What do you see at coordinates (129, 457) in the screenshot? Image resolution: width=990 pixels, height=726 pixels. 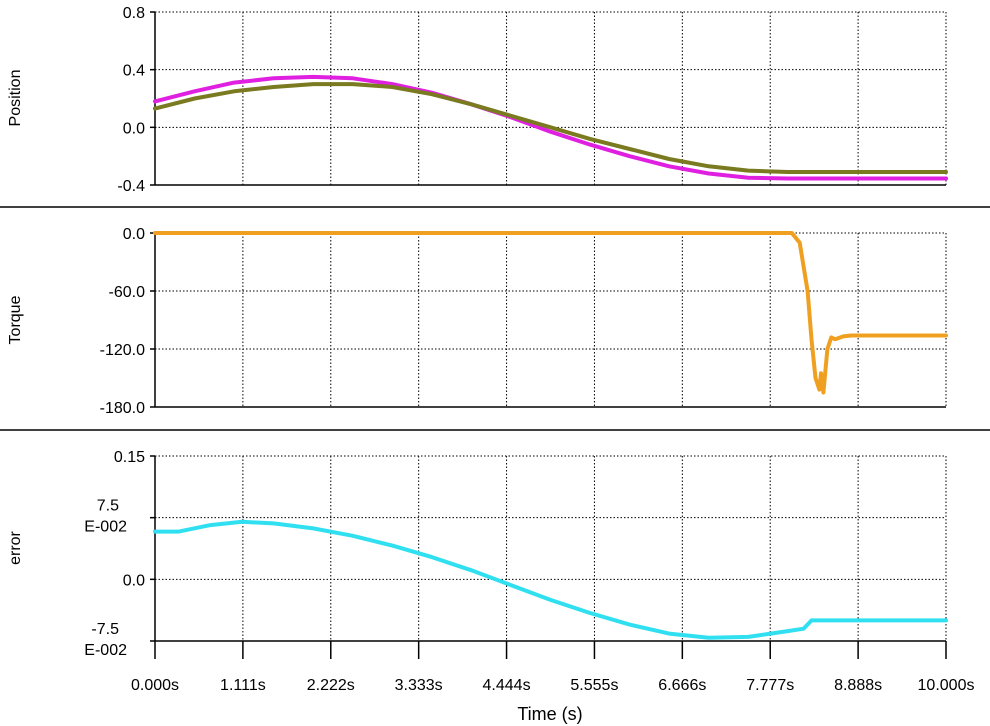 I see `y-tick-label: 0.15` at bounding box center [129, 457].